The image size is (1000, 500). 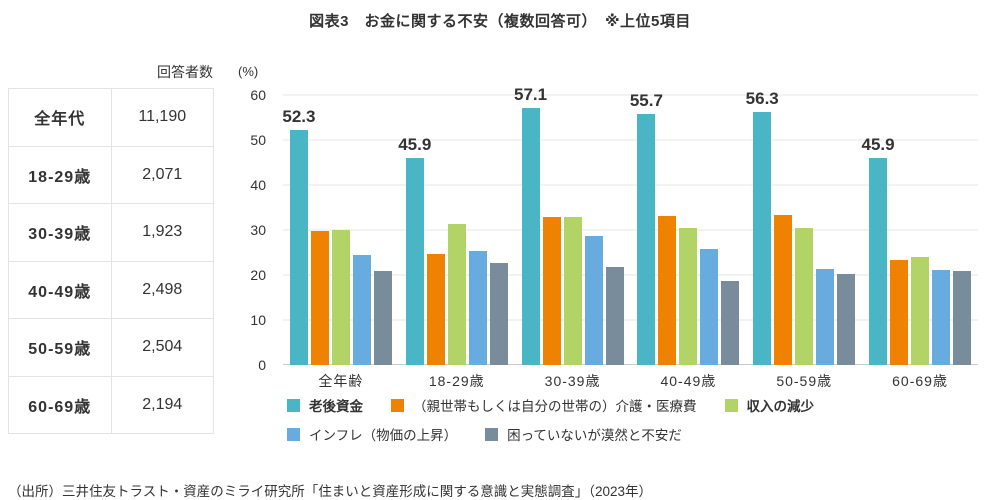 What do you see at coordinates (162, 232) in the screenshot?
I see `table-count-cell: 1,923` at bounding box center [162, 232].